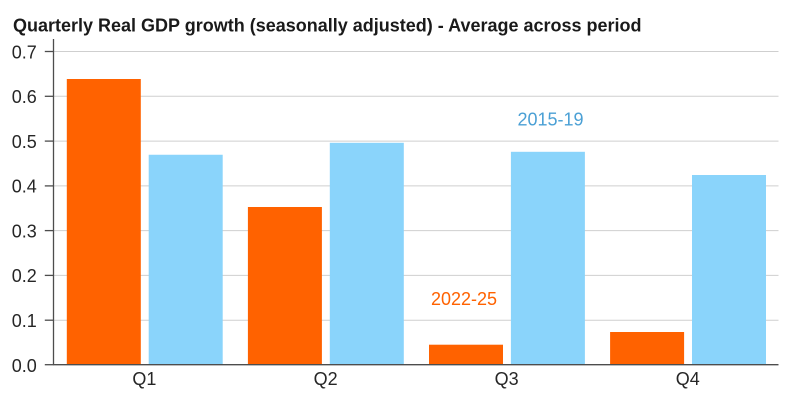 The width and height of the screenshot is (800, 417). Describe the element at coordinates (24, 321) in the screenshot. I see `svg-text: 0.1` at that location.